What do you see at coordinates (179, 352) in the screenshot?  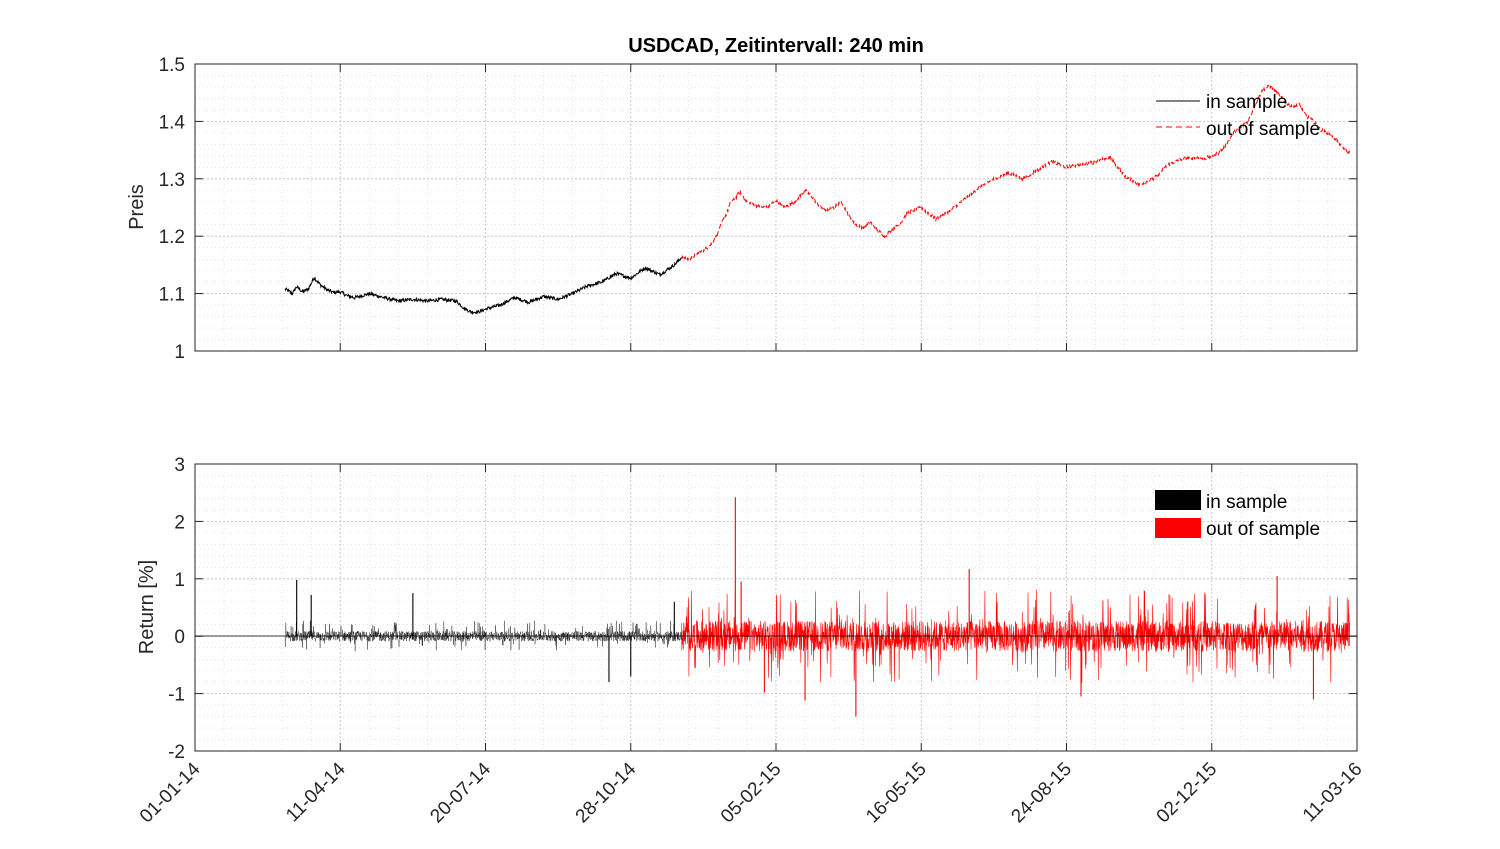 I see `price-ytick-label: 1` at bounding box center [179, 352].